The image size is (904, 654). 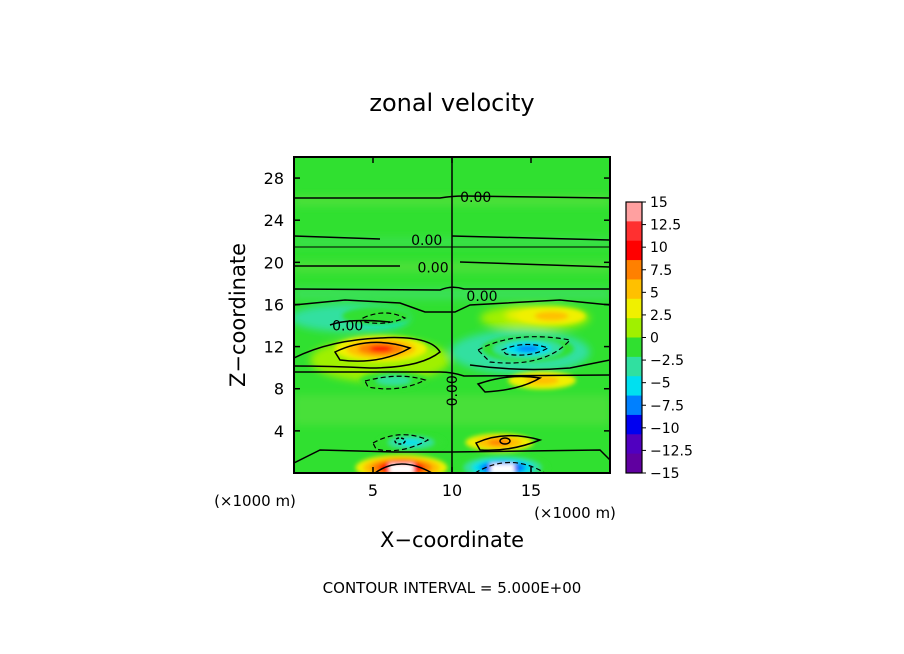 What do you see at coordinates (575, 513) in the screenshot?
I see `x-axis-unit: (×1000 m)` at bounding box center [575, 513].